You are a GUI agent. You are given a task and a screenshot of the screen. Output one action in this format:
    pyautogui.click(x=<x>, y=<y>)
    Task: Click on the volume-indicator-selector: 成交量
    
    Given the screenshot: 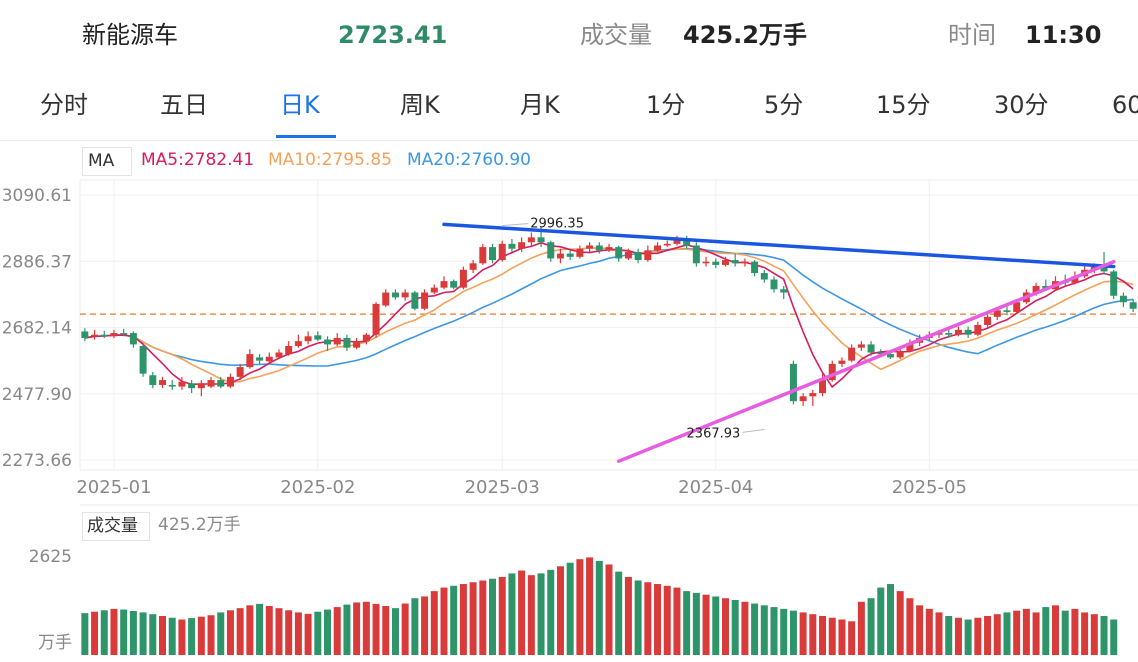 What is the action you would take?
    pyautogui.click(x=116, y=526)
    